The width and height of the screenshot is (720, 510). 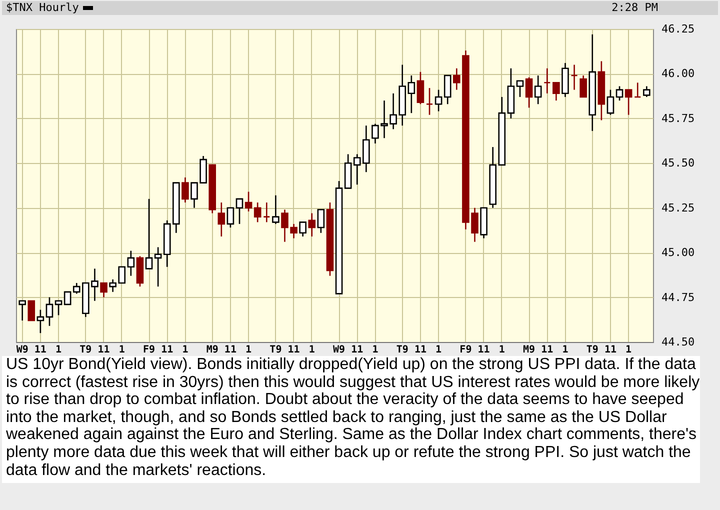 What do you see at coordinates (635, 8) in the screenshot?
I see `text: 2:28 PM` at bounding box center [635, 8].